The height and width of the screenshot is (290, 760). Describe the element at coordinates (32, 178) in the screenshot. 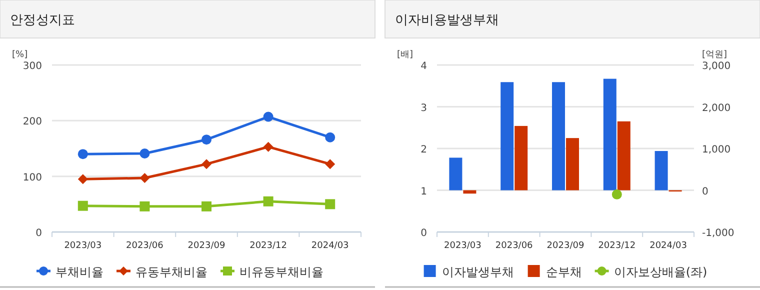

I see `y-tick-label: 100` at that location.